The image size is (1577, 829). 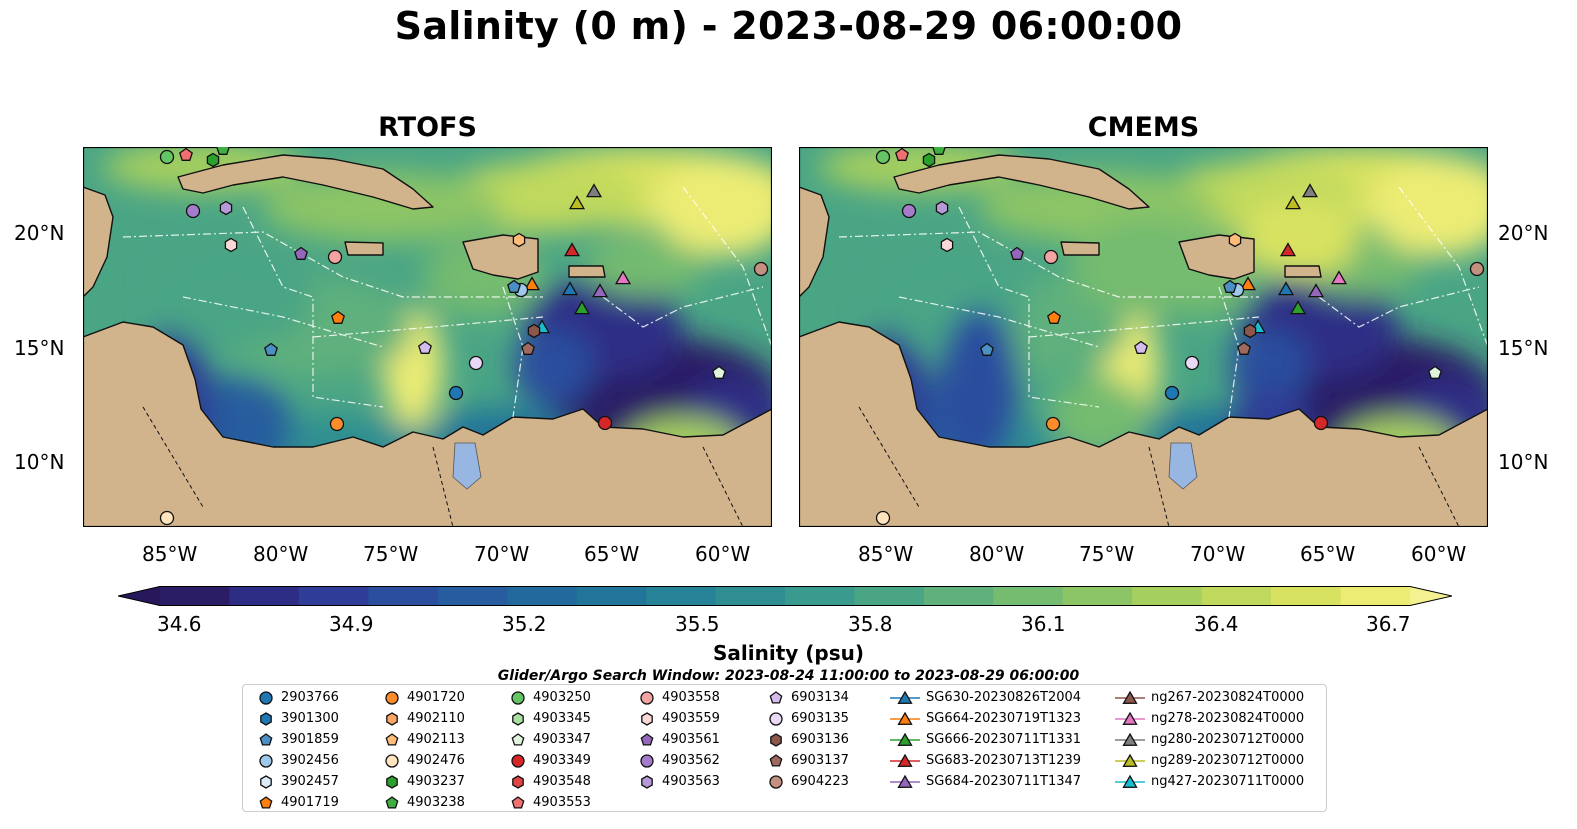 I want to click on legend-label: ng280-20230712T0000, so click(x=1228, y=739).